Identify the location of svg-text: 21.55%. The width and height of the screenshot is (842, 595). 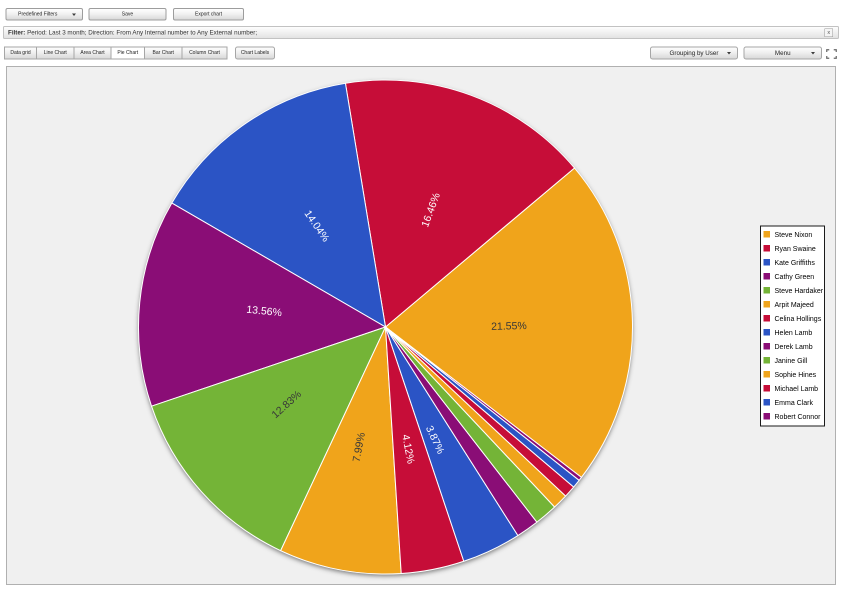
(509, 326).